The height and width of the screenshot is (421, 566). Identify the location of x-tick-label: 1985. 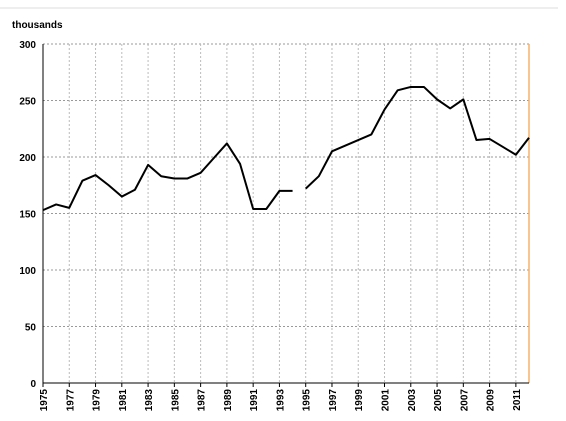
(175, 400).